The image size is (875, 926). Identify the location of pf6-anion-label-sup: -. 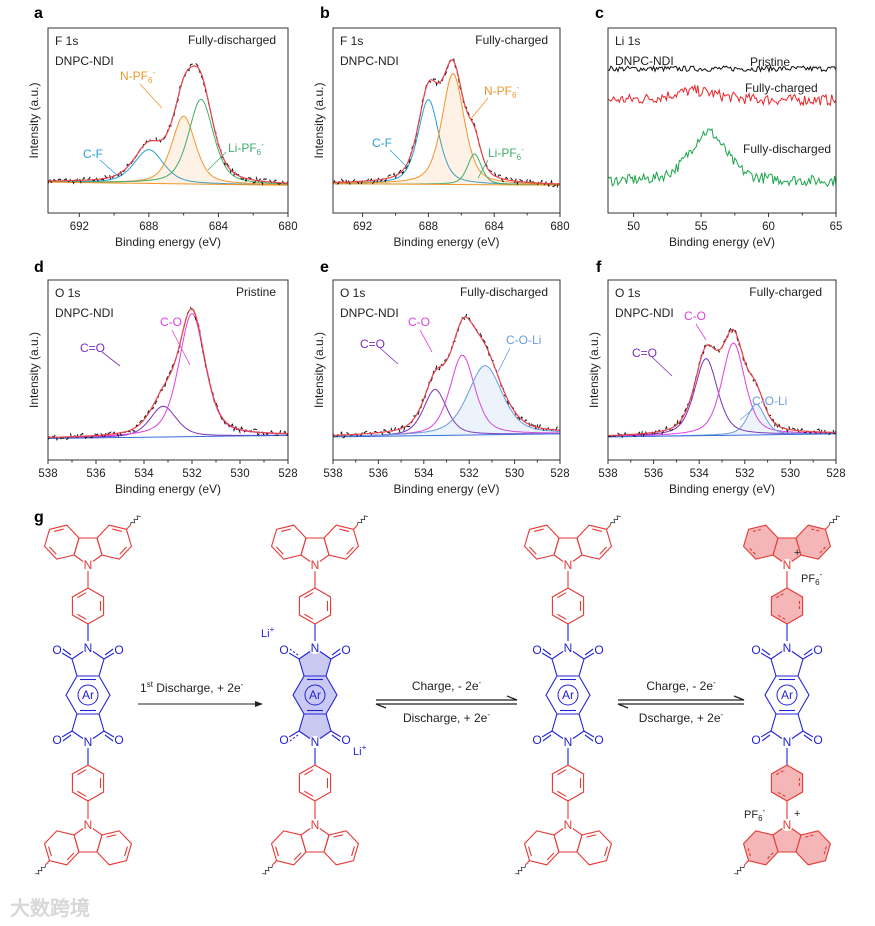
(821, 574).